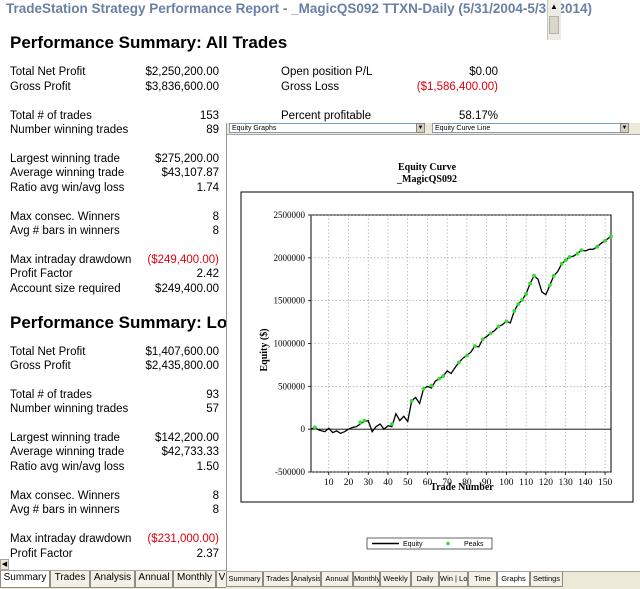 This screenshot has width=640, height=589. Describe the element at coordinates (306, 579) in the screenshot. I see `graph-tab: Analysis` at that location.